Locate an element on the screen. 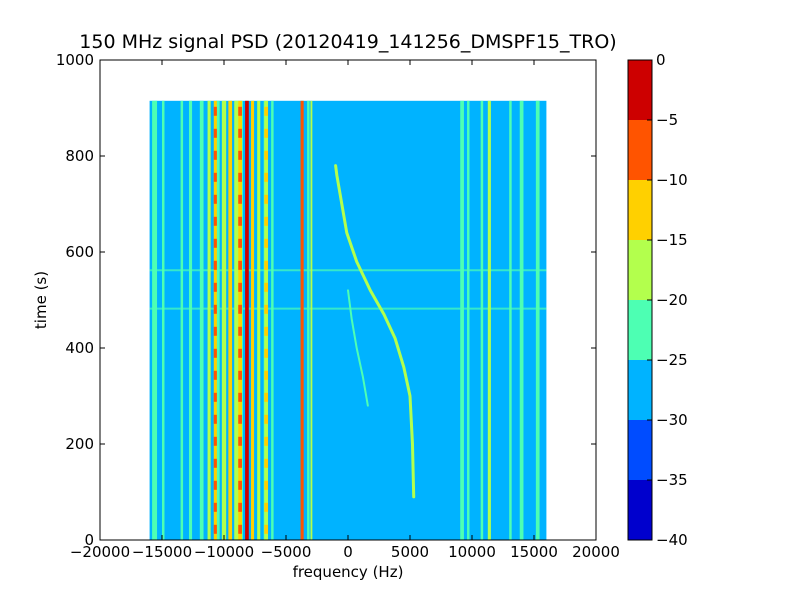 The width and height of the screenshot is (800, 600). x-tick-label: 20000 is located at coordinates (596, 552).